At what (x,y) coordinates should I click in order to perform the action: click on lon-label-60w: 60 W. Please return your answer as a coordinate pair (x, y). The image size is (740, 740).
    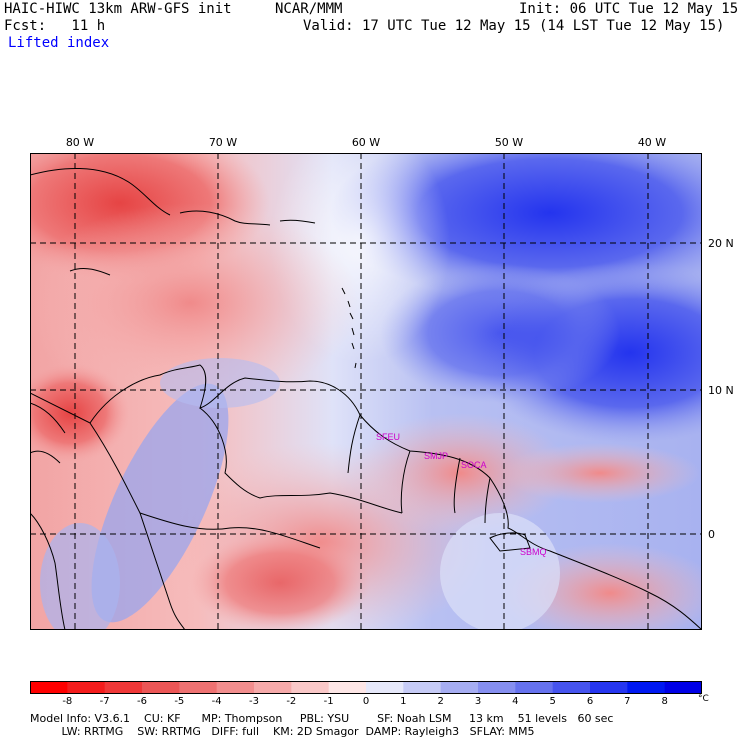
    Looking at the image, I should click on (366, 142).